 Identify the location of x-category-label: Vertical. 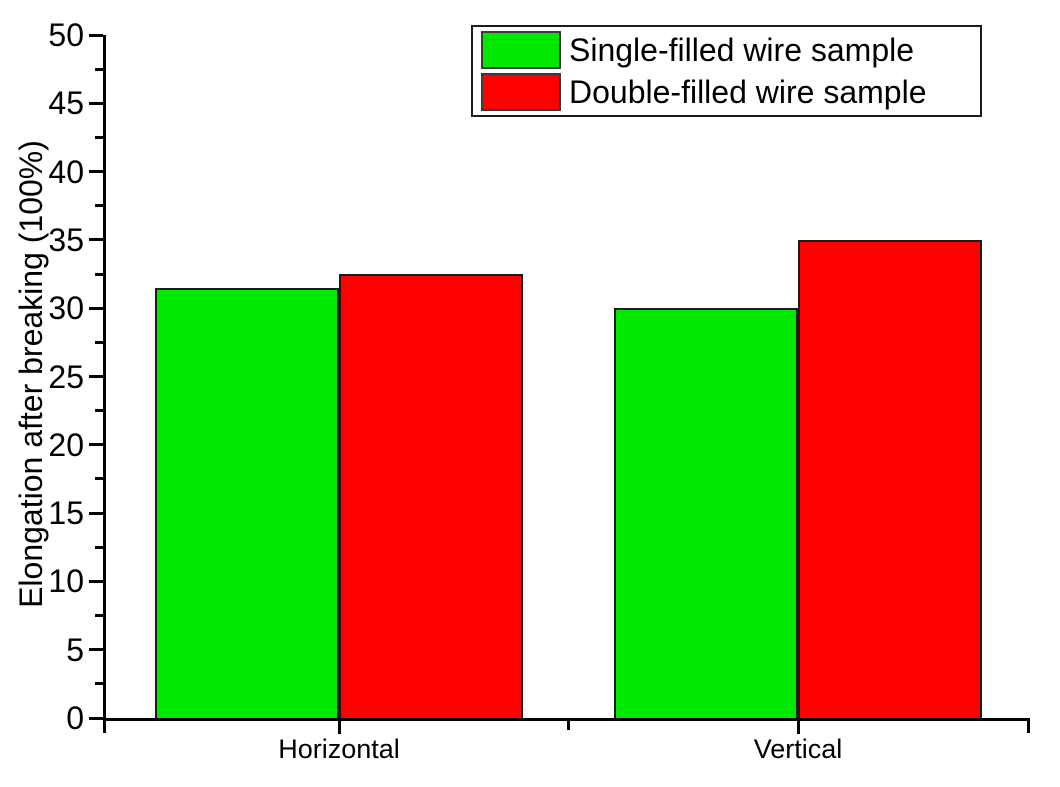
(798, 749).